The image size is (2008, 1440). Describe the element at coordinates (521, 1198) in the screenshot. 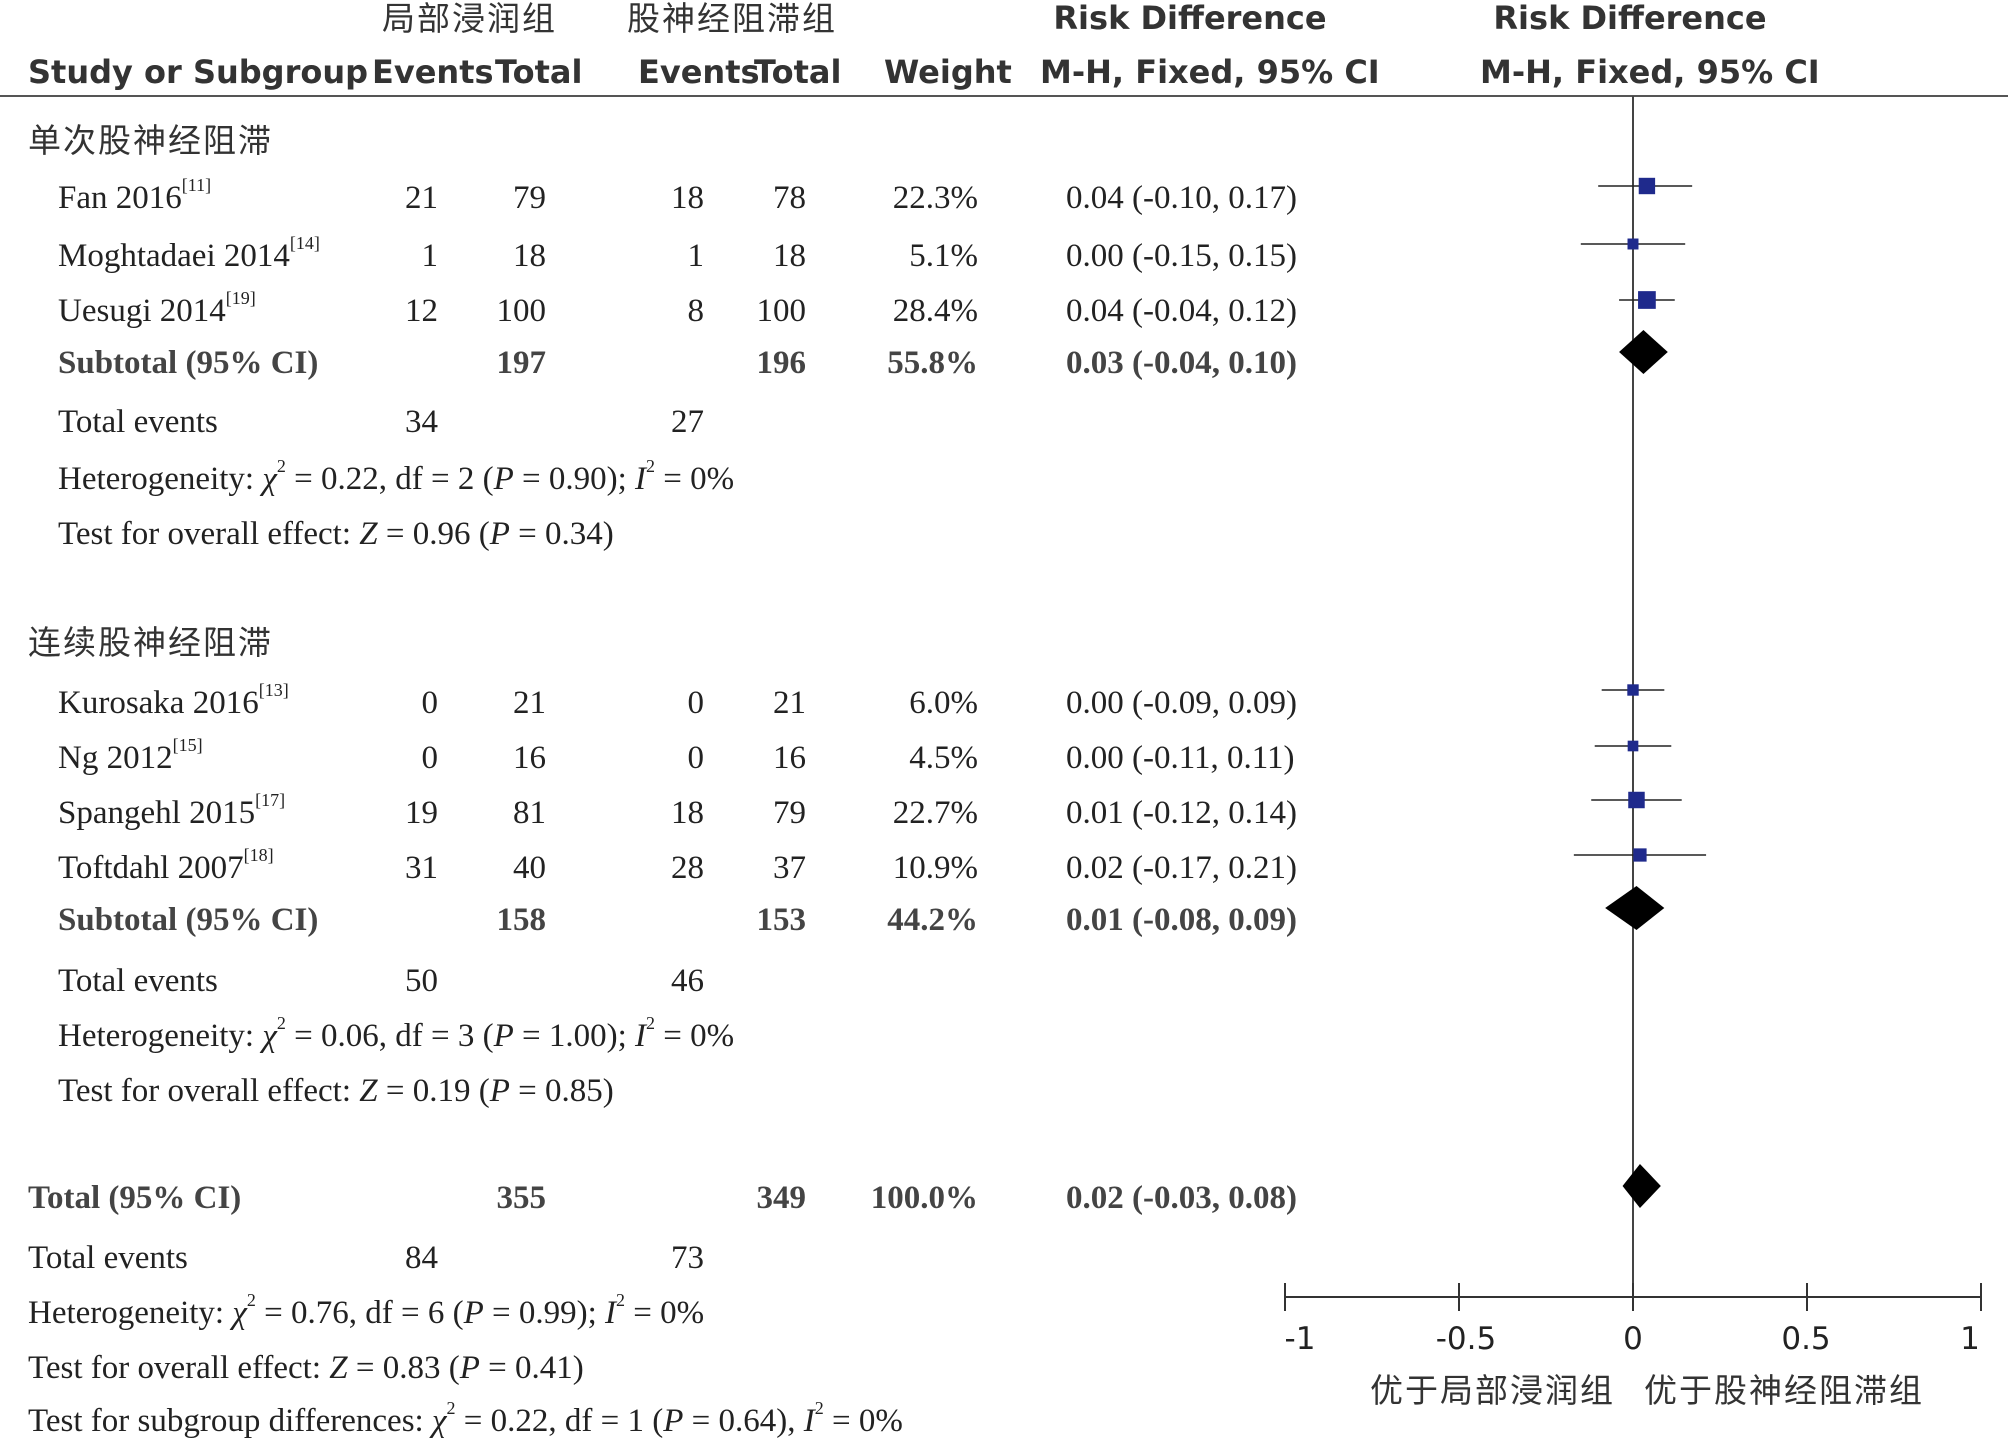

I see `total-total1: 355` at that location.